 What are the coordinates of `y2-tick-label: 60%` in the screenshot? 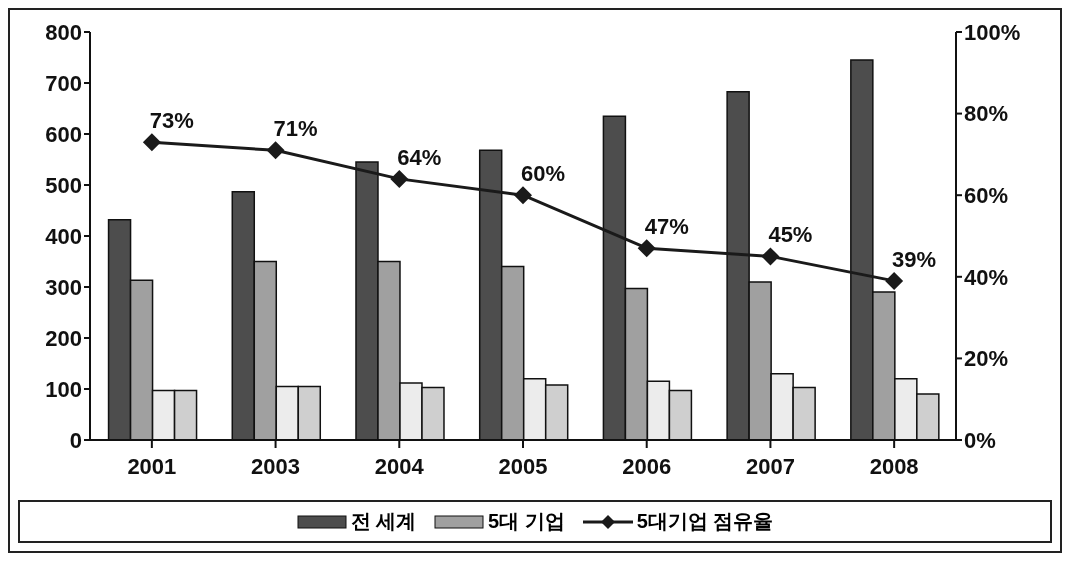 It's located at (986, 196).